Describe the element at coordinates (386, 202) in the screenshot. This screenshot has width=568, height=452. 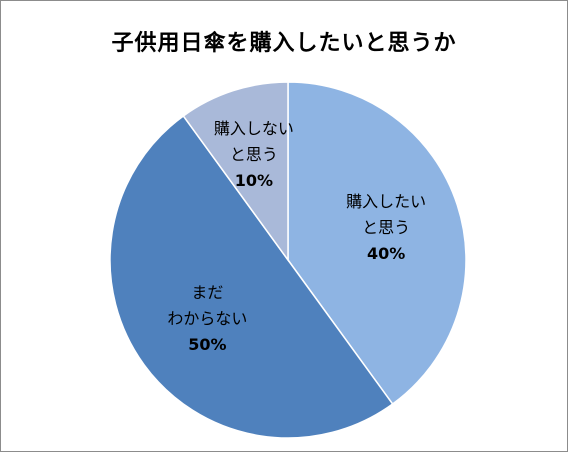
I see `slice-label-line-1: 購入したい` at that location.